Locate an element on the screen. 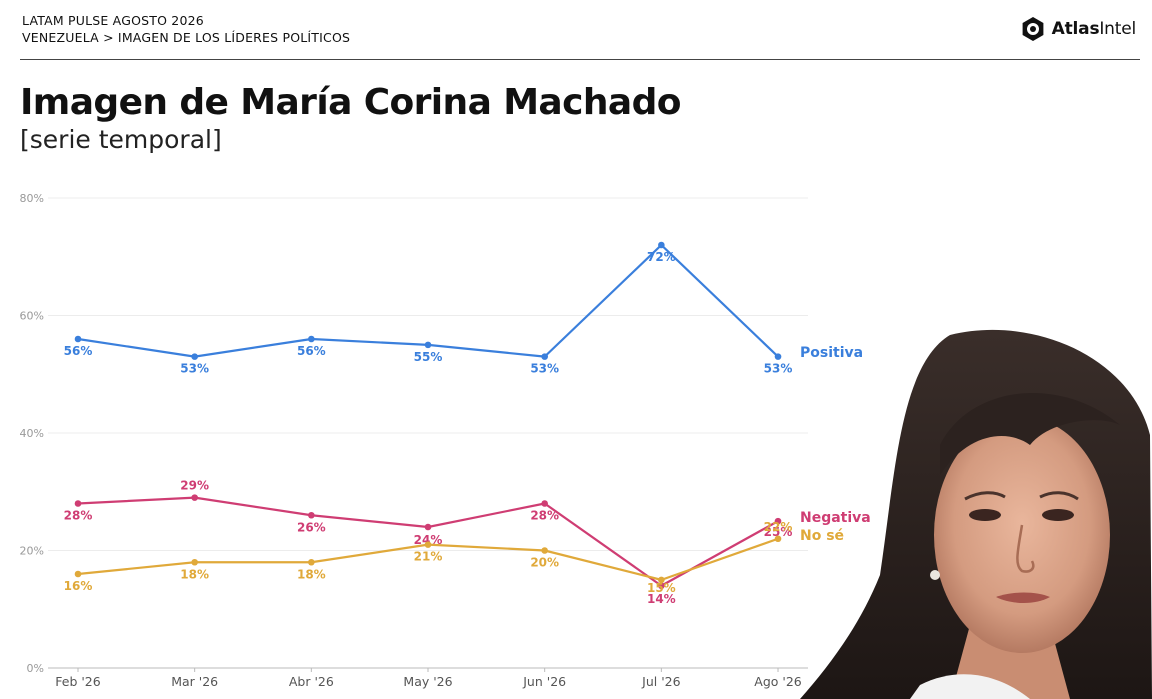 The height and width of the screenshot is (699, 1152). x-tick-label: Ago '26 is located at coordinates (777, 681).